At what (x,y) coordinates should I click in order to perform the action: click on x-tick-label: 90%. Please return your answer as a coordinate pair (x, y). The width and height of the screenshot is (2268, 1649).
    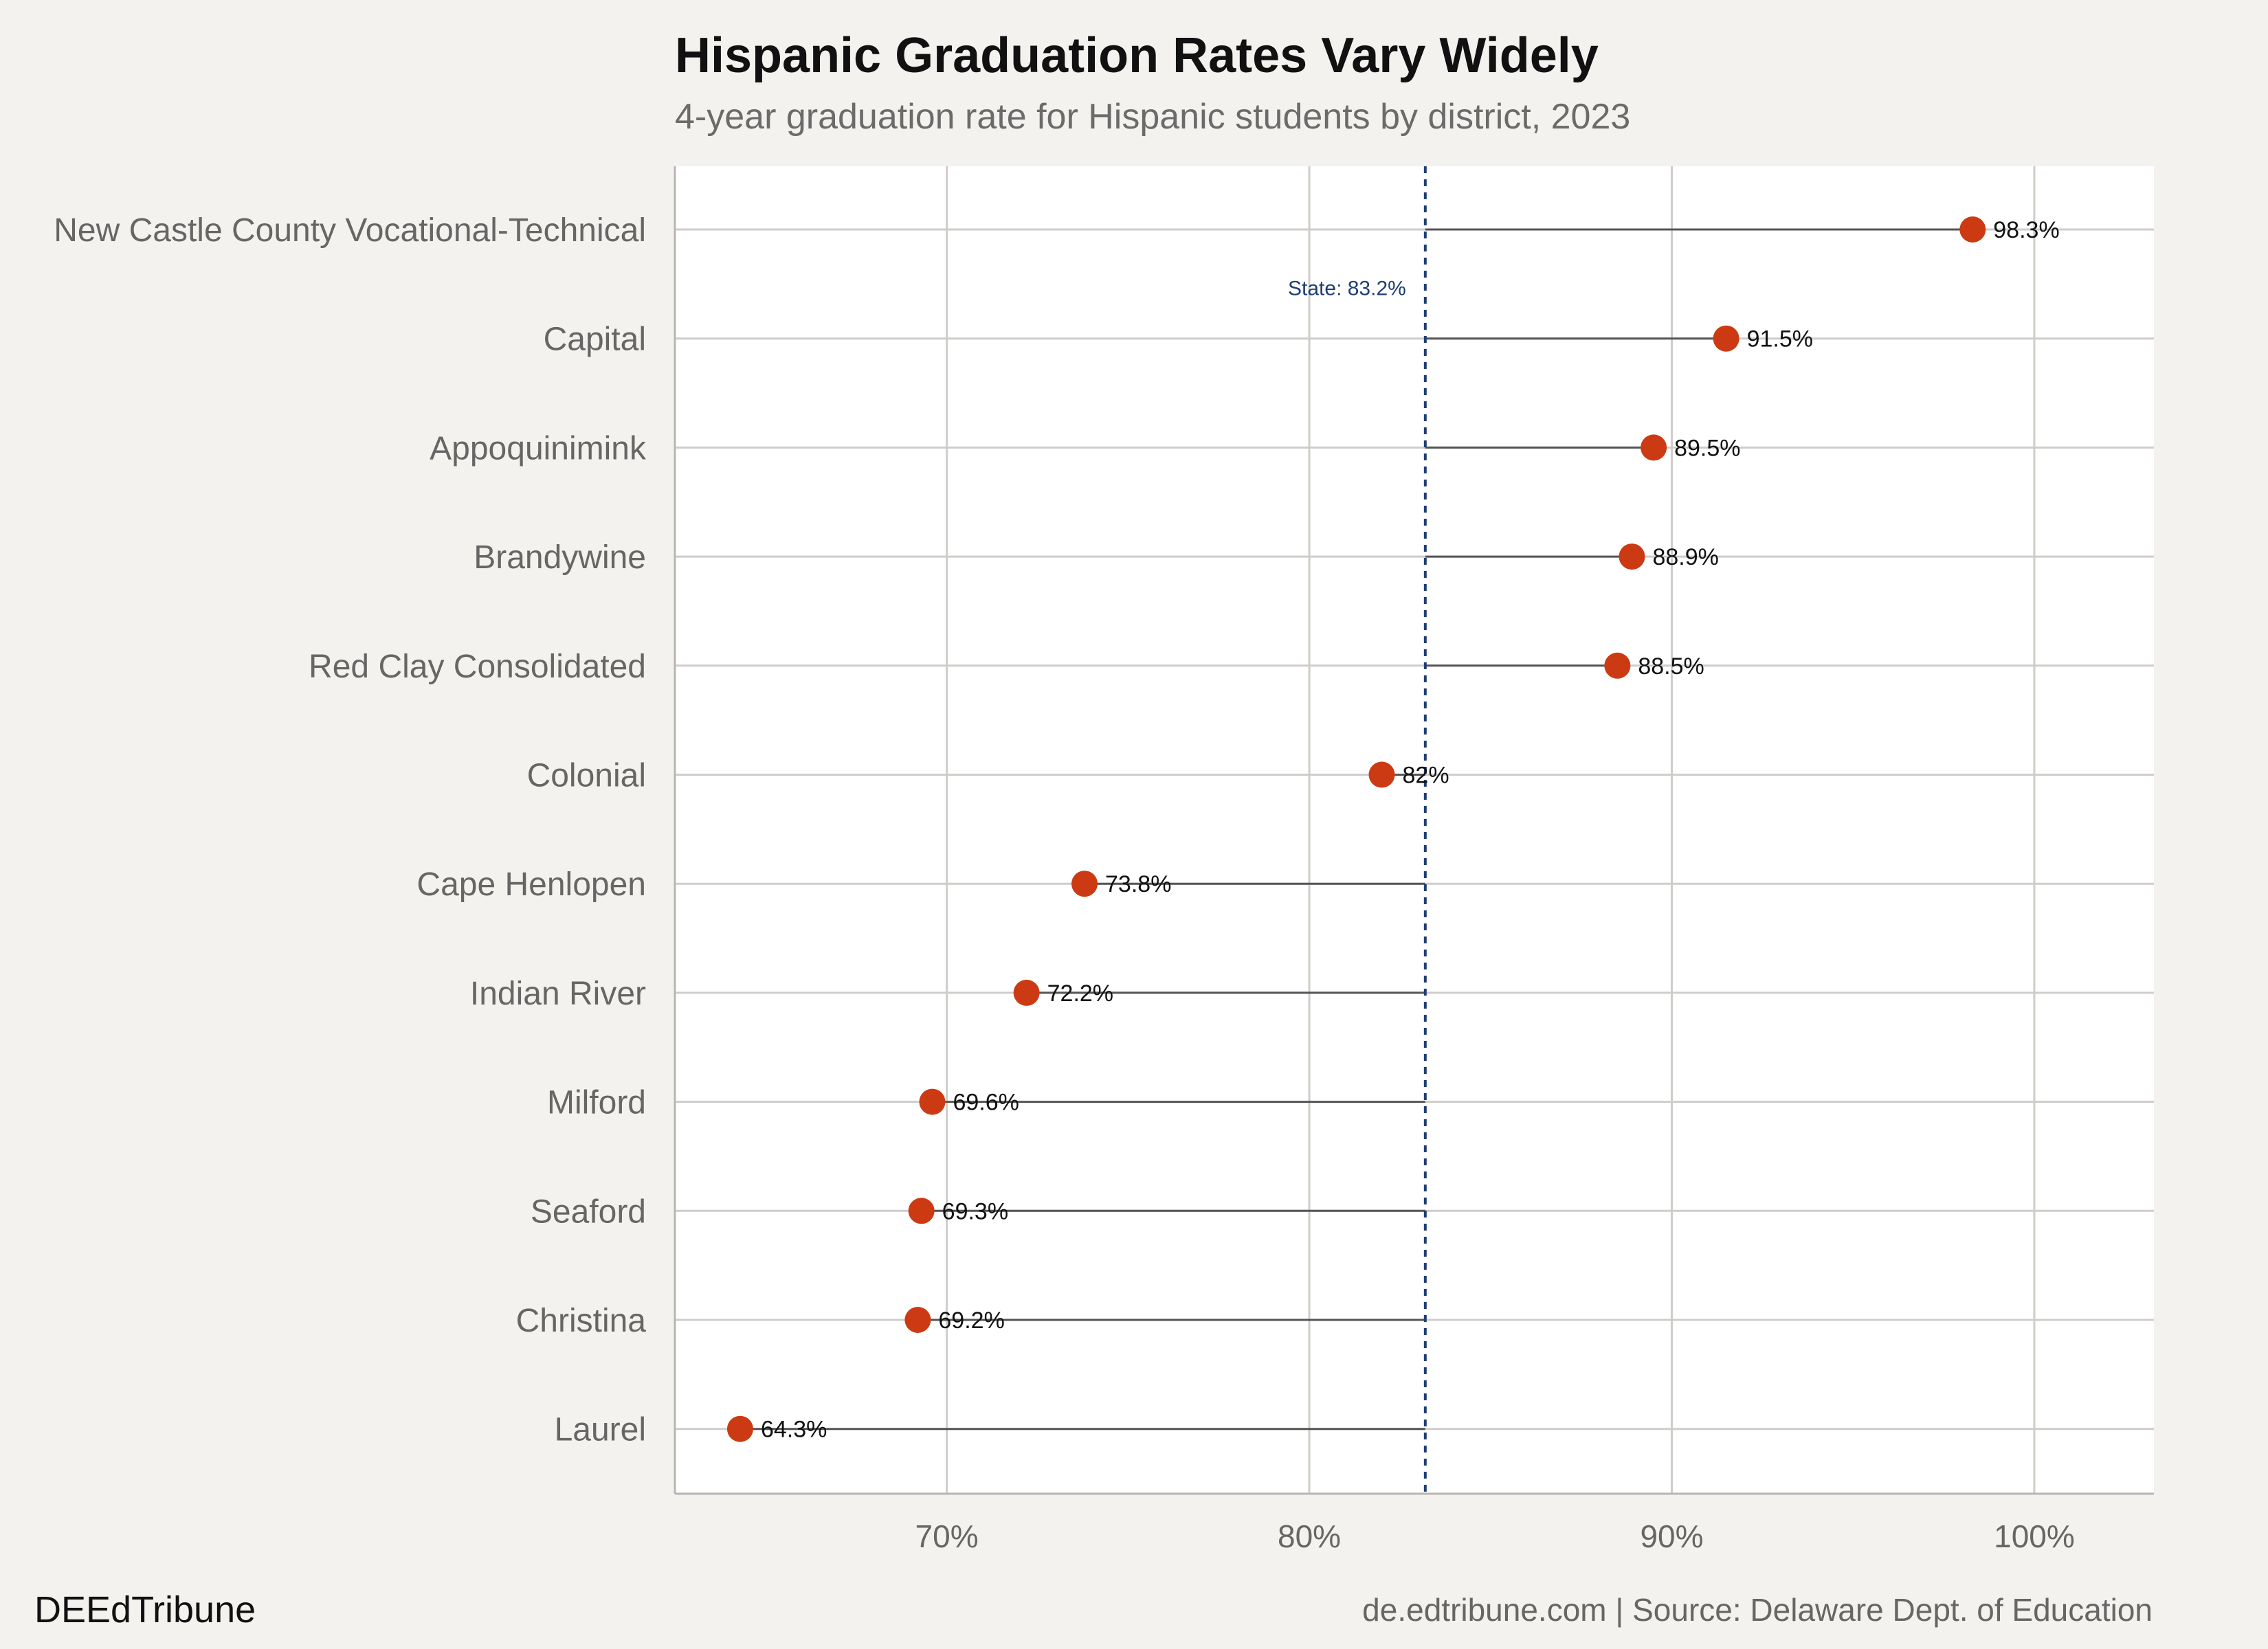
    Looking at the image, I should click on (1672, 1536).